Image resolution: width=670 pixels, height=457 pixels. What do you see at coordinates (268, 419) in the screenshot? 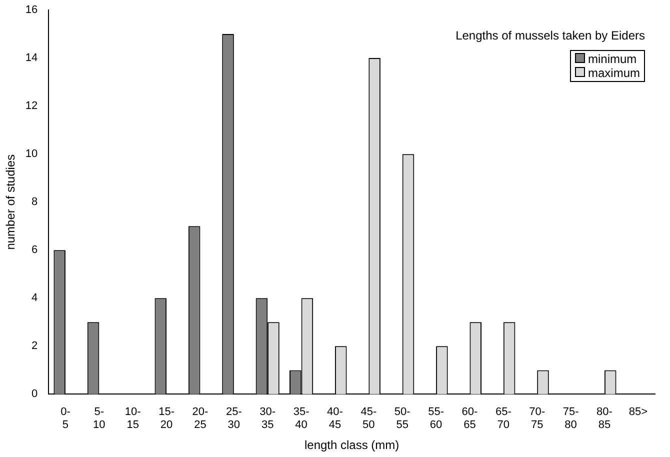
I see `x-tick-label: 30-35` at bounding box center [268, 419].